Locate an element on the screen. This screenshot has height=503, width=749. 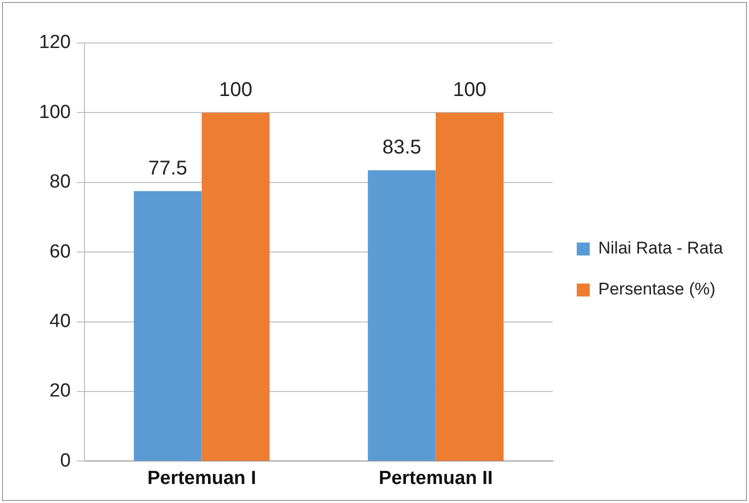
y-tick-label: 0 is located at coordinates (65, 461).